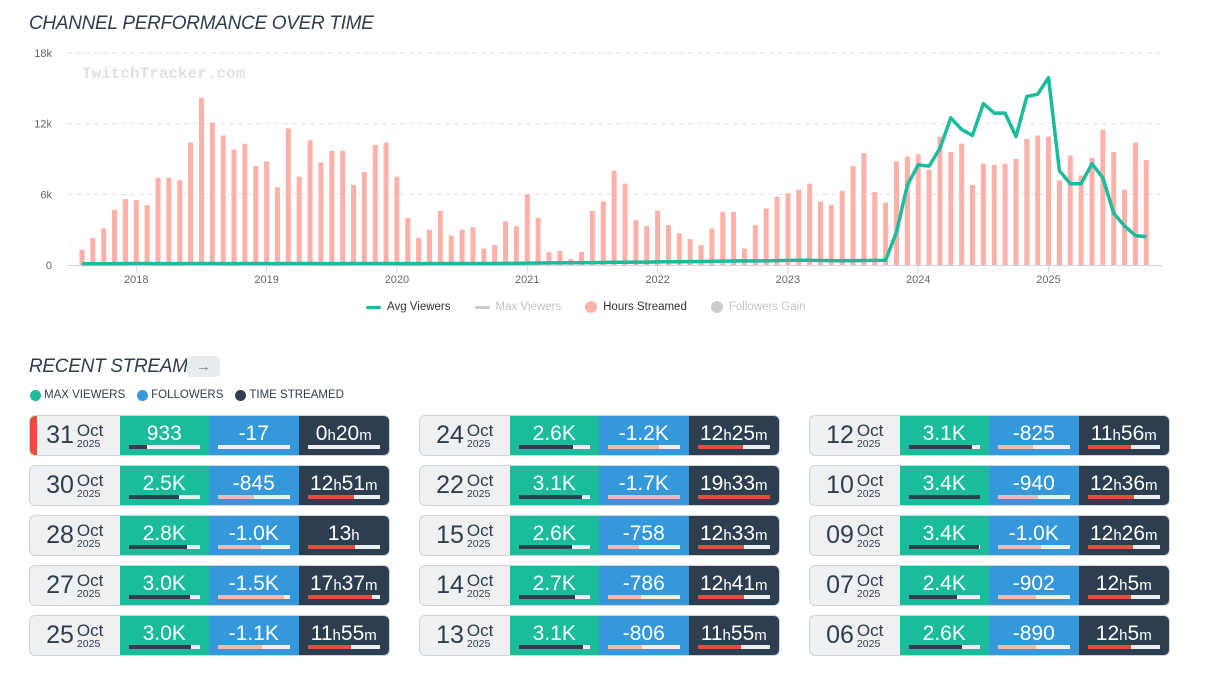 The height and width of the screenshot is (676, 1206). Describe the element at coordinates (989, 535) in the screenshot. I see `stream-card: 09 Oct 2025 3.4K -1.0K 12h26m` at that location.